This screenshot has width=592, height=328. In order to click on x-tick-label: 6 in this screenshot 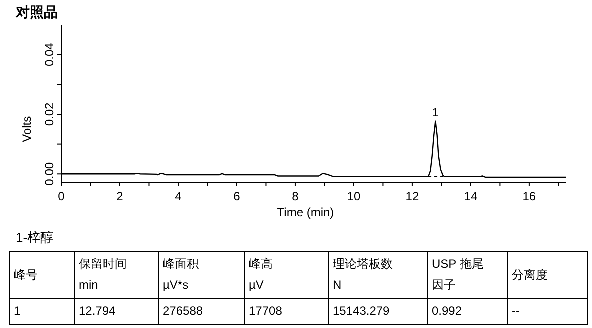, I will do `click(237, 197)`.